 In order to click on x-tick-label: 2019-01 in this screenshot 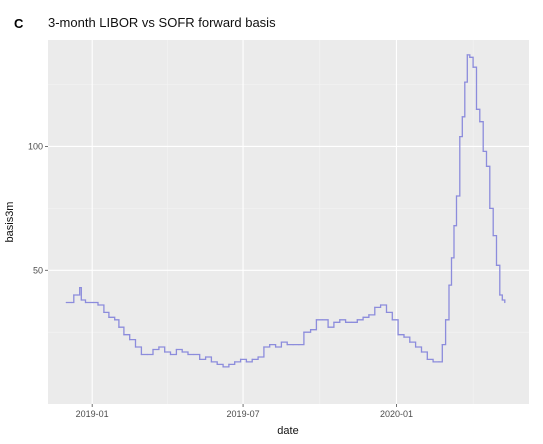, I will do `click(92, 414)`.